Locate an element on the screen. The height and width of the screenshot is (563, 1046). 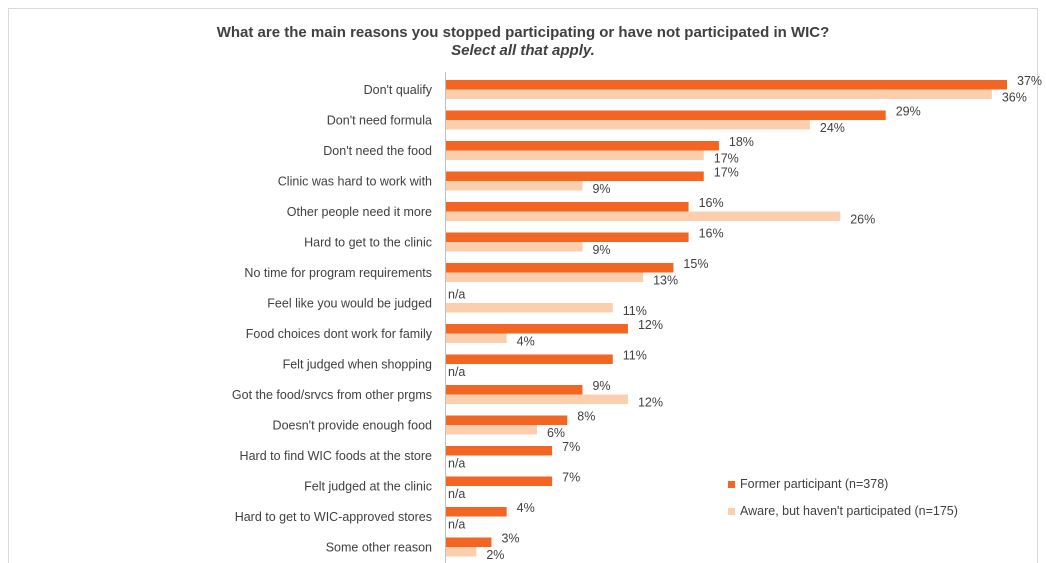
bar-aware-doesn-t-provide-enough-food is located at coordinates (491, 430).